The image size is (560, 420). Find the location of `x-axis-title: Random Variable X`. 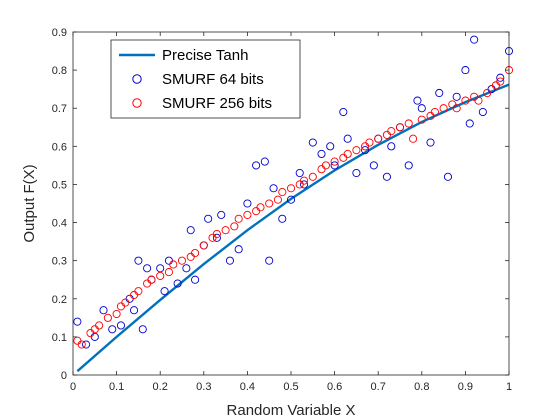

x-axis-title: Random Variable X is located at coordinates (291, 410).